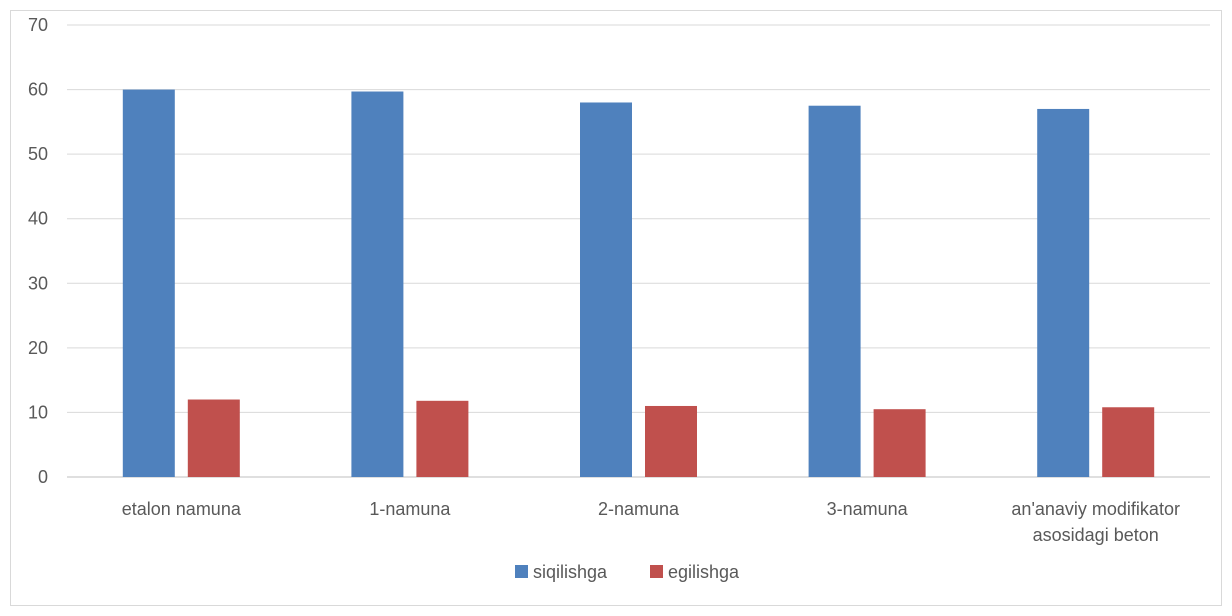  Describe the element at coordinates (639, 509) in the screenshot. I see `x-category-label: 2-namuna` at that location.